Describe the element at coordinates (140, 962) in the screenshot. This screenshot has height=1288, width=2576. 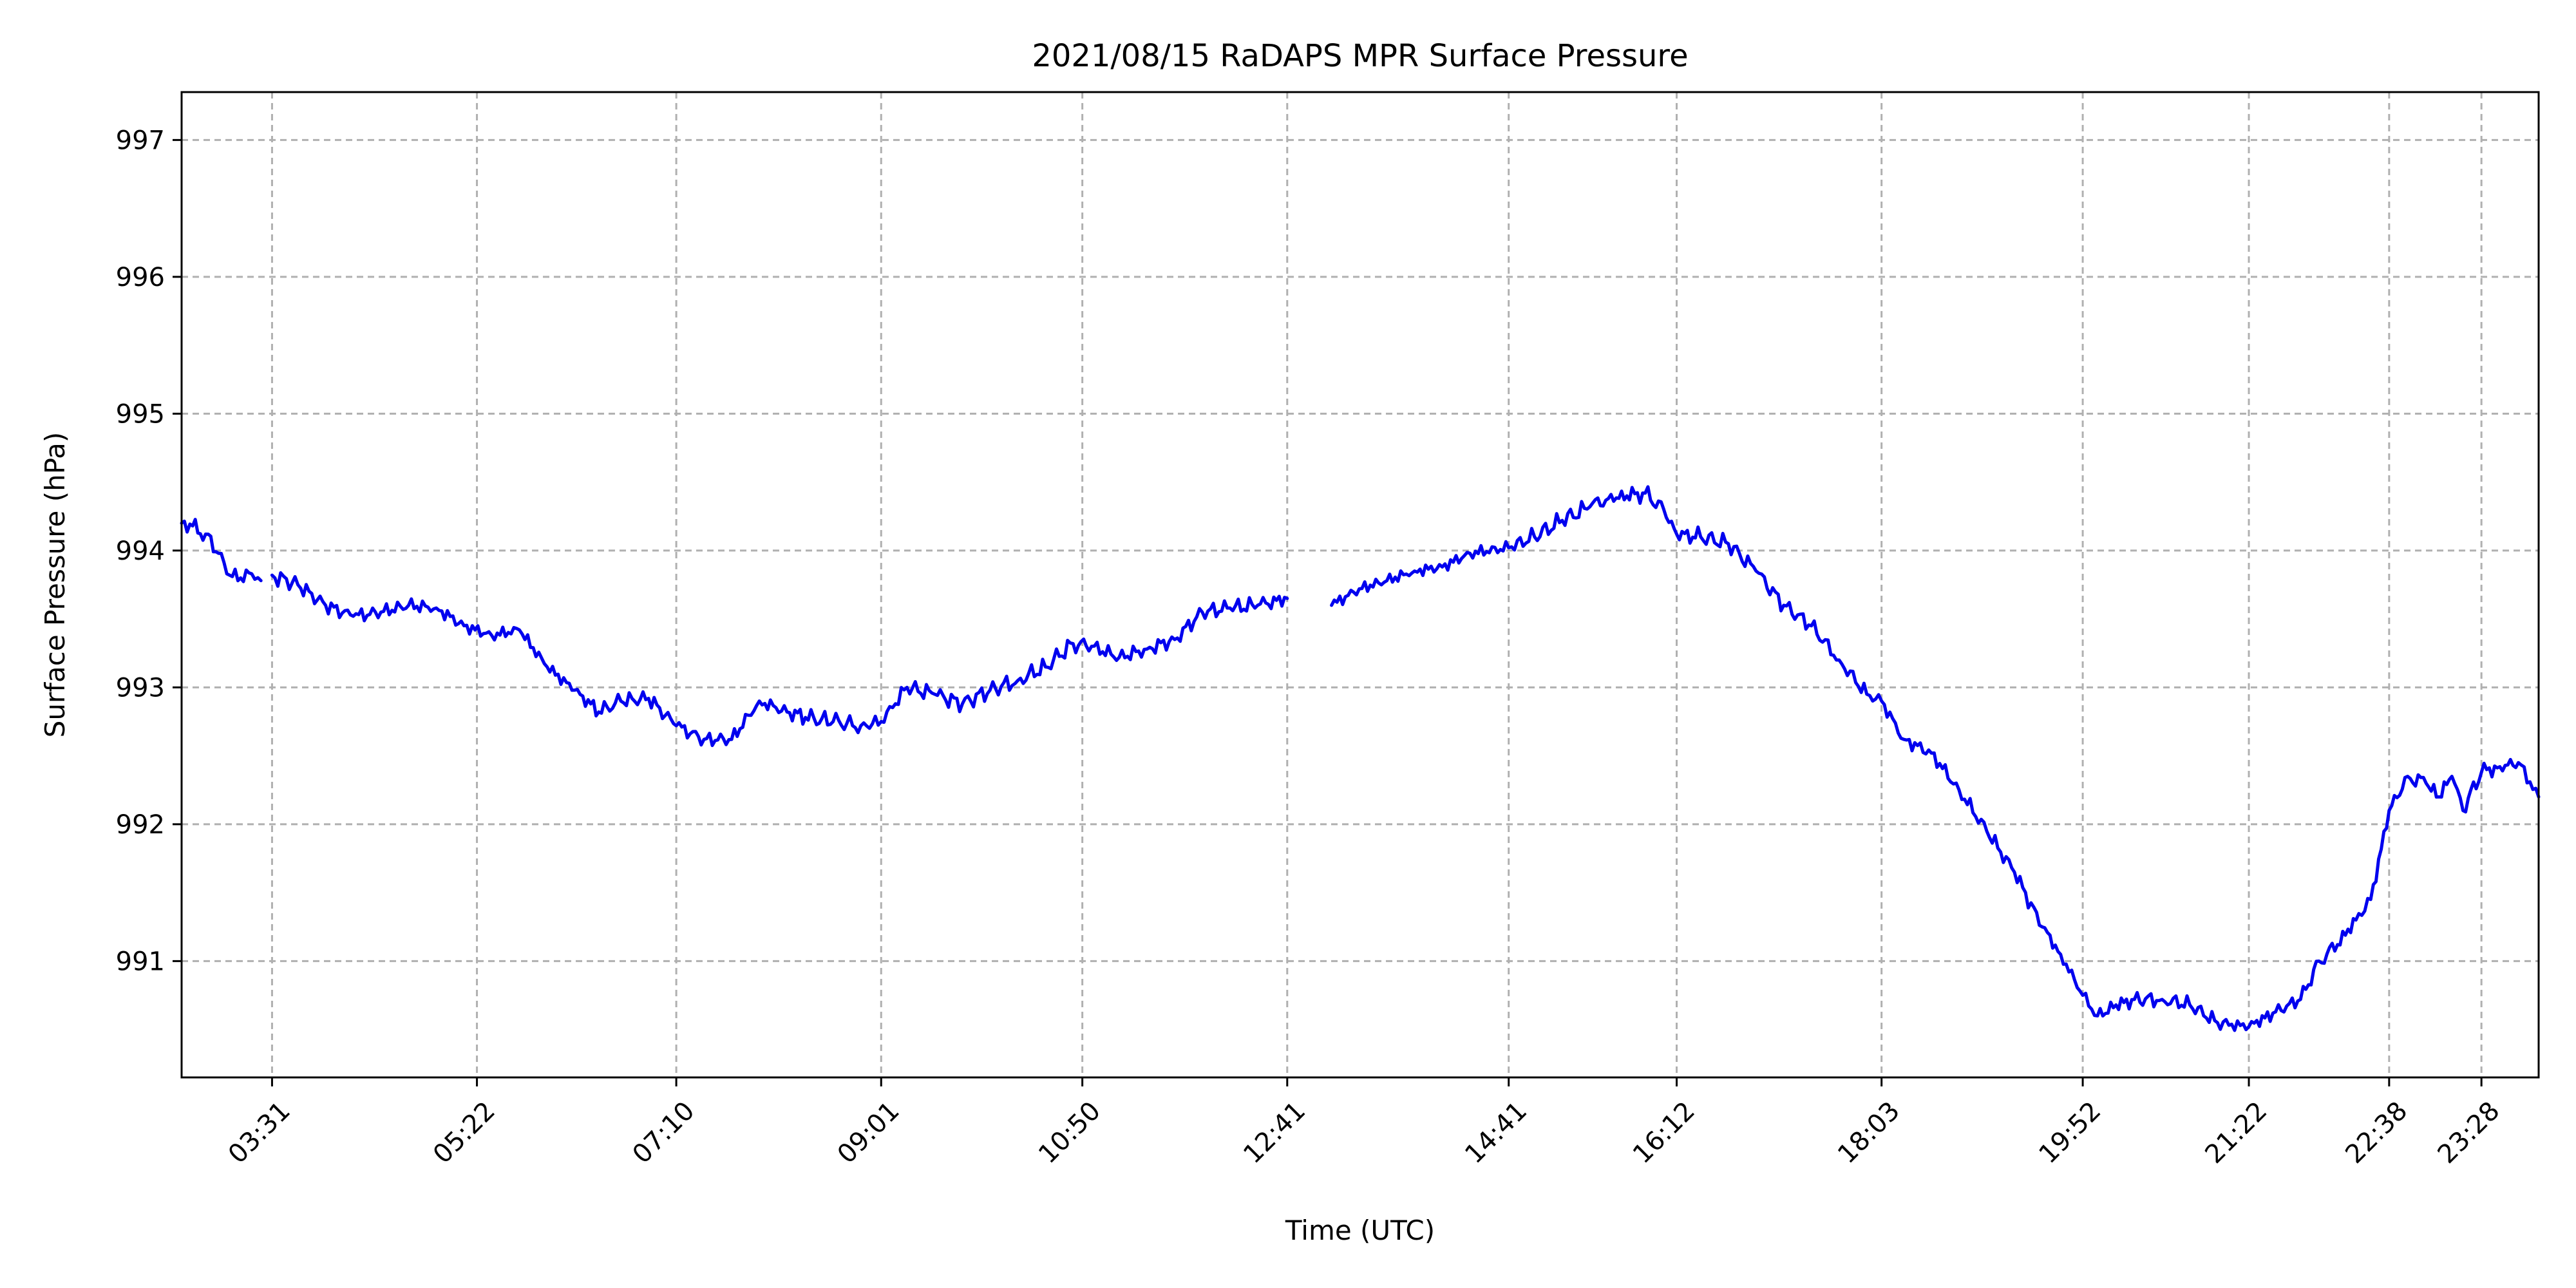
I see `y-tick-label: 991` at that location.